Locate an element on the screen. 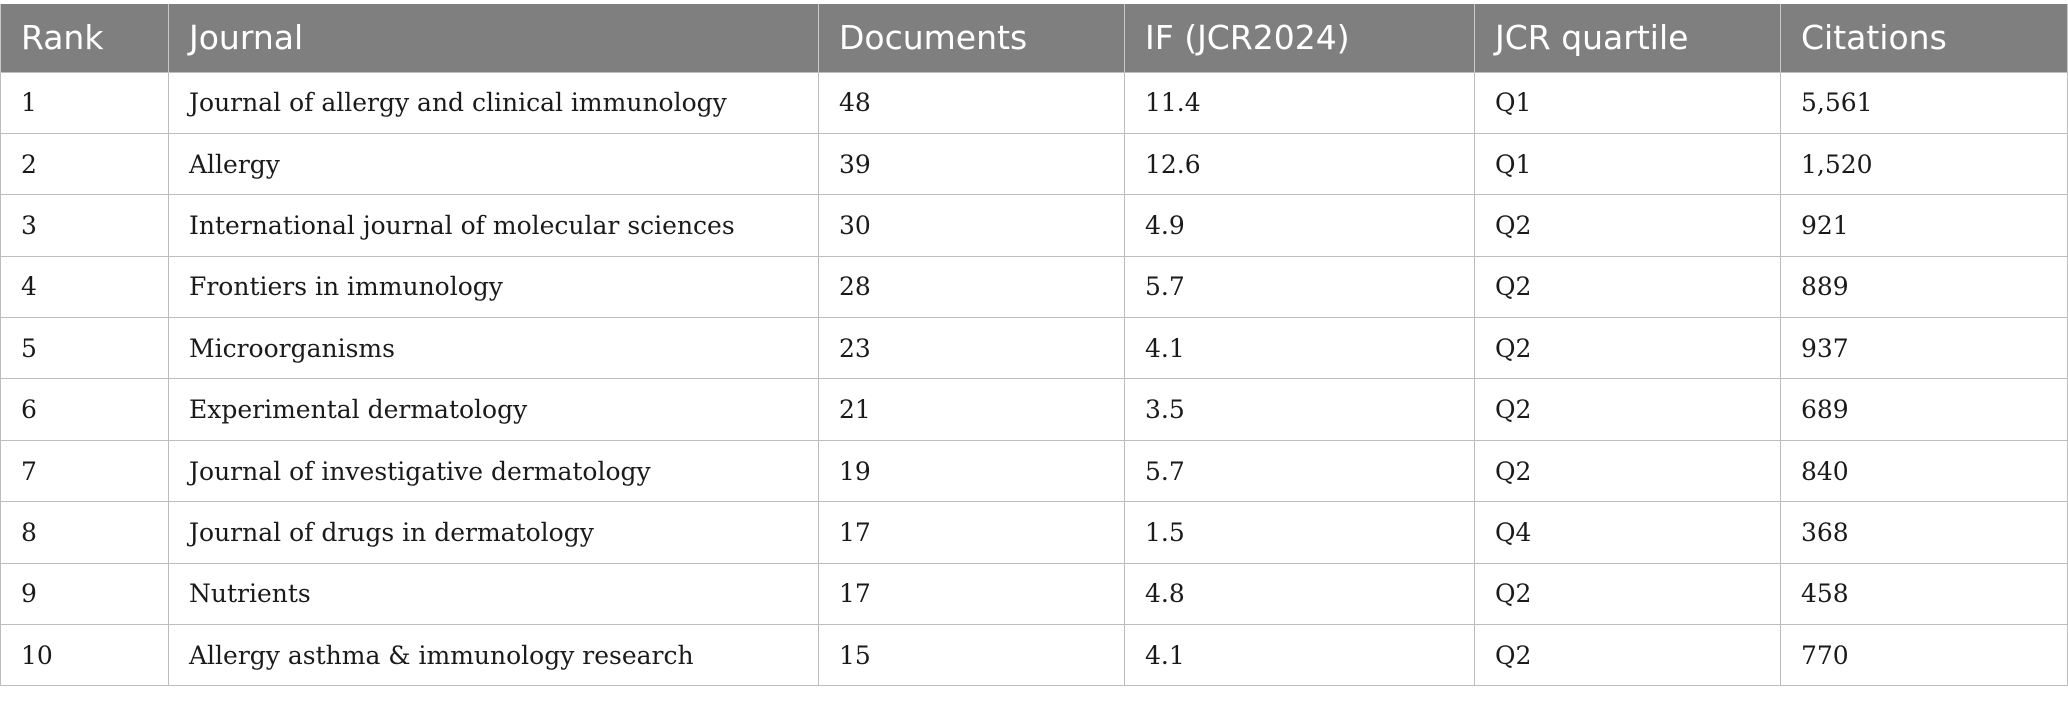 This screenshot has height=705, width=2068. cell-journal: Journal of drugs in dermatology is located at coordinates (493, 532).